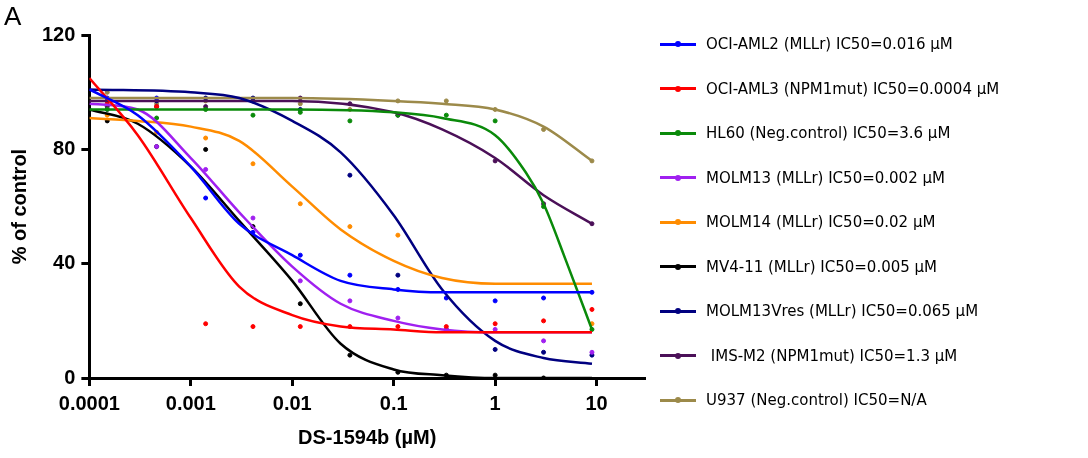 The width and height of the screenshot is (1088, 458). What do you see at coordinates (833, 355) in the screenshot?
I see `legend-label: IMS-M2 (NPM1mut) IC50=1.3 µM` at bounding box center [833, 355].